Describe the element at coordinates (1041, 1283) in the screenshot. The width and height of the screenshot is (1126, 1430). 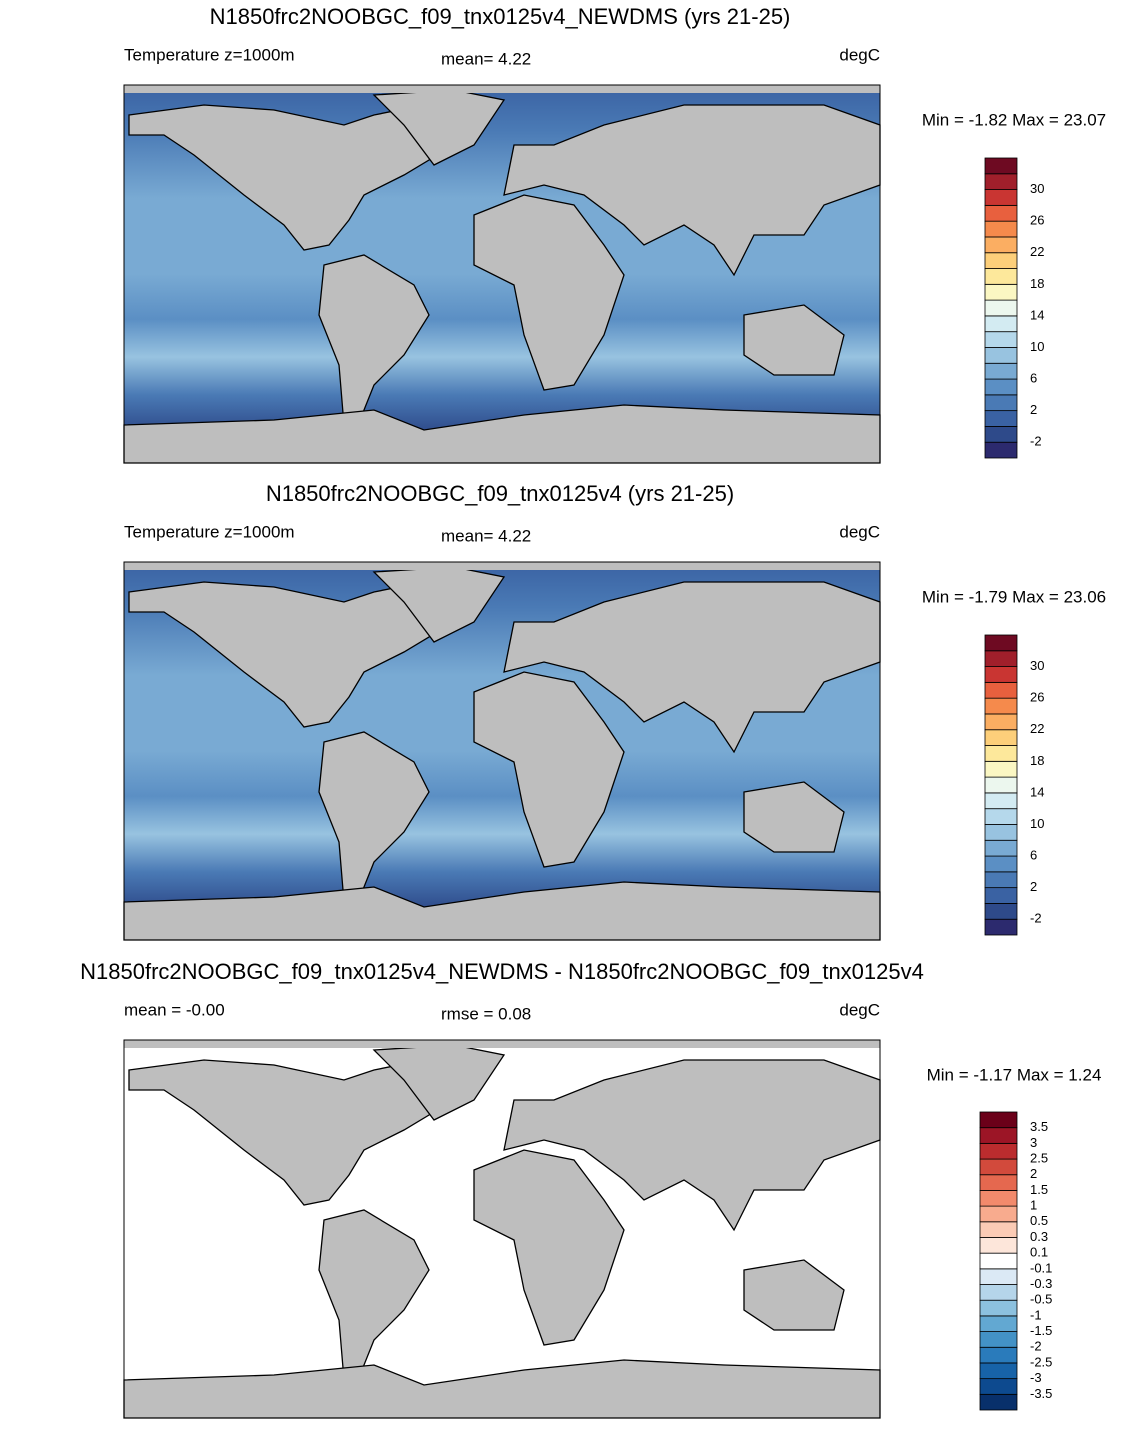
I see `colorbar-label: -0.3` at that location.